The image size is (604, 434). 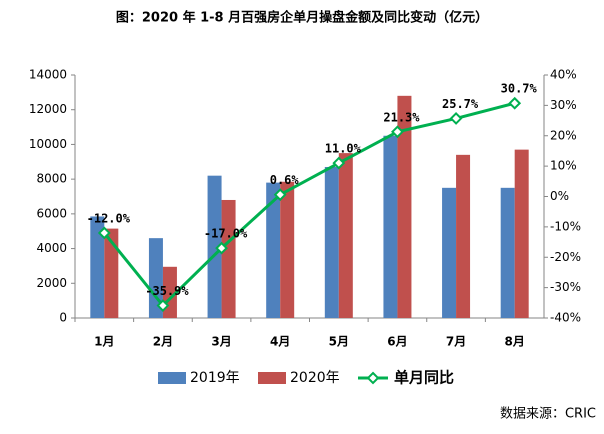 What do you see at coordinates (565, 226) in the screenshot?
I see `y2-tick-label: -10%` at bounding box center [565, 226].